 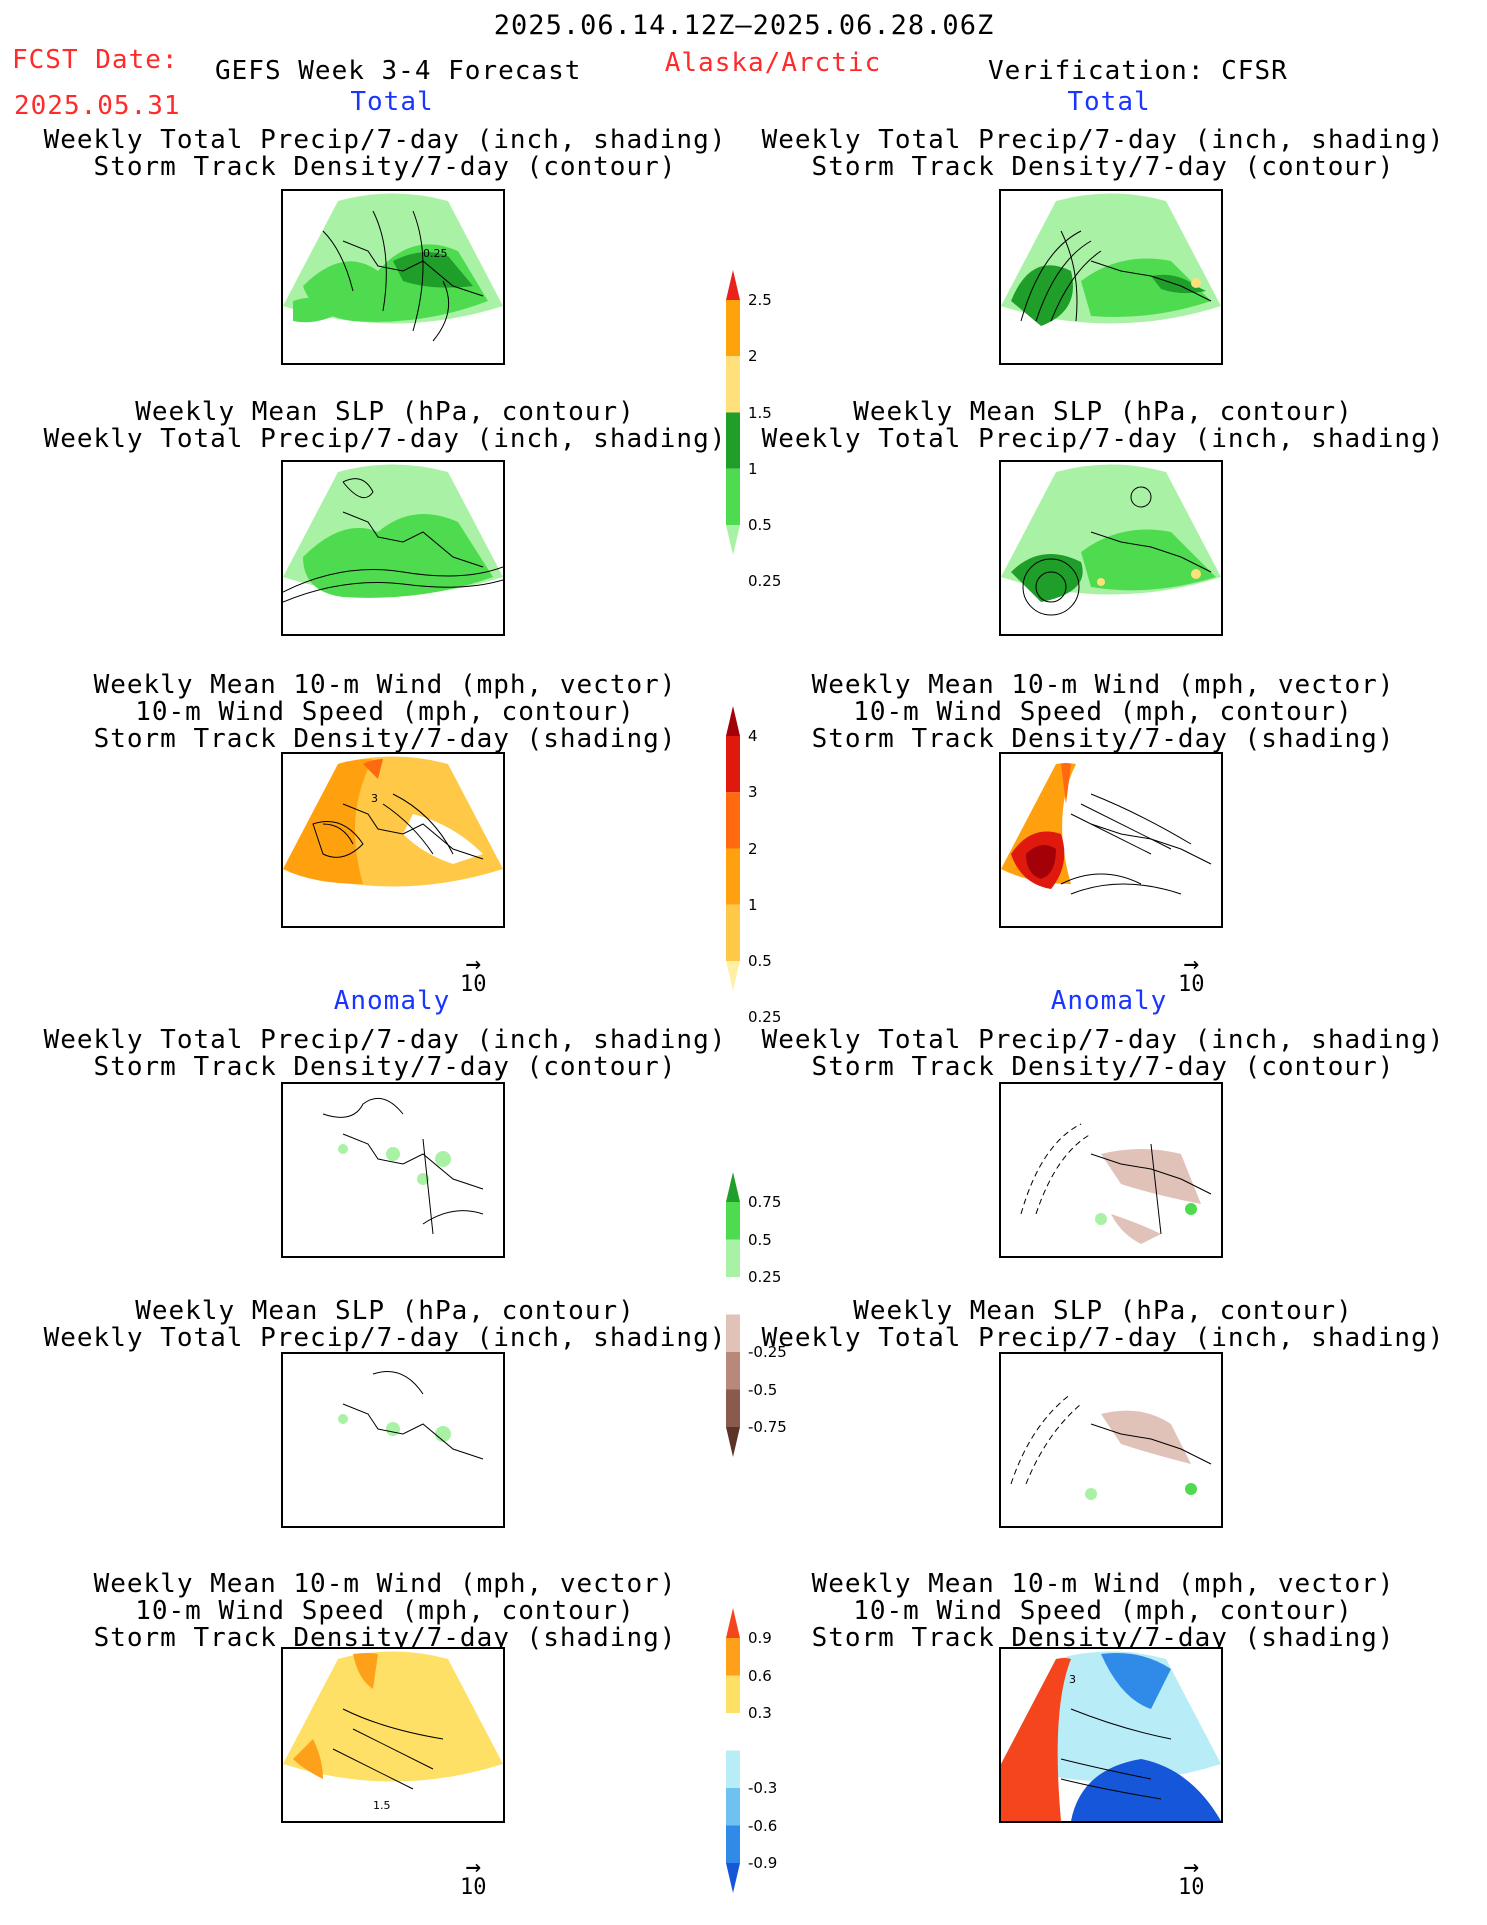 I want to click on colorbar-label: 0.3, so click(x=760, y=1713).